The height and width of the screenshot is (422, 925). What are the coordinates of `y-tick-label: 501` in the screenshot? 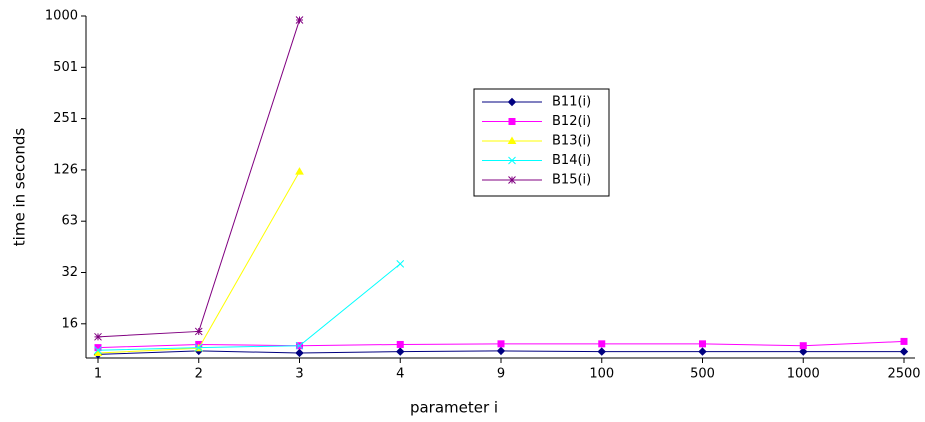 It's located at (65, 67).